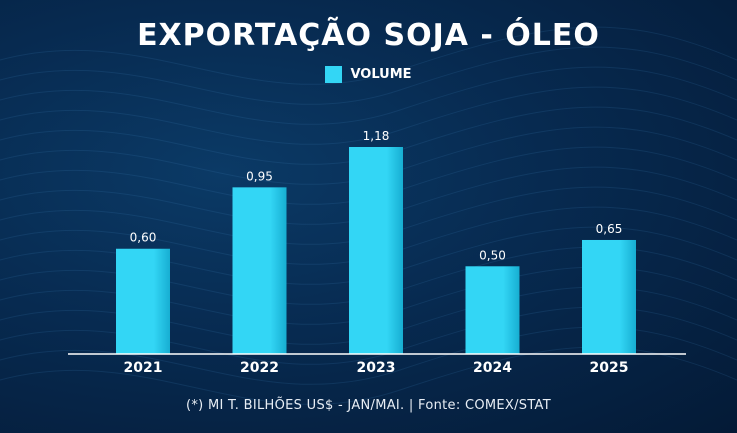  I want to click on chart-legend: VOLUME, so click(368, 74).